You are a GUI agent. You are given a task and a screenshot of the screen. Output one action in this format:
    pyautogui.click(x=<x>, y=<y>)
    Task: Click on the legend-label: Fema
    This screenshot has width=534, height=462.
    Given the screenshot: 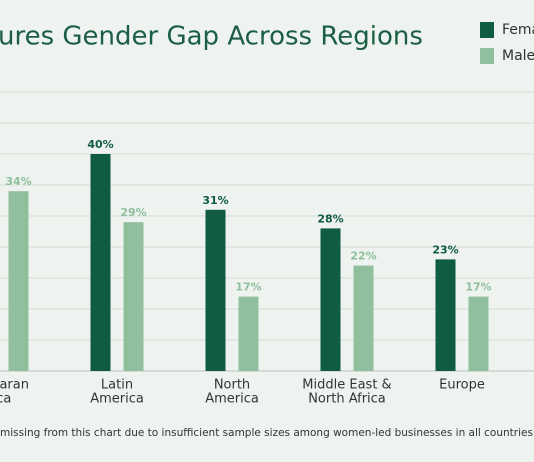 What is the action you would take?
    pyautogui.click(x=518, y=30)
    